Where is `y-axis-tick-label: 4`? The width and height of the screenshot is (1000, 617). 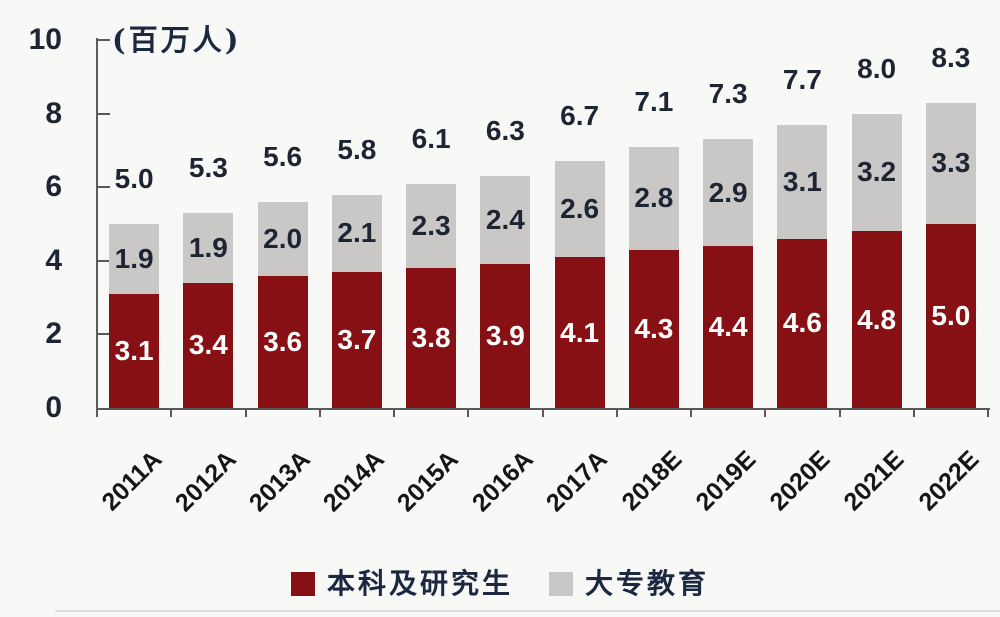
y-axis-tick-label: 4 is located at coordinates (53, 260).